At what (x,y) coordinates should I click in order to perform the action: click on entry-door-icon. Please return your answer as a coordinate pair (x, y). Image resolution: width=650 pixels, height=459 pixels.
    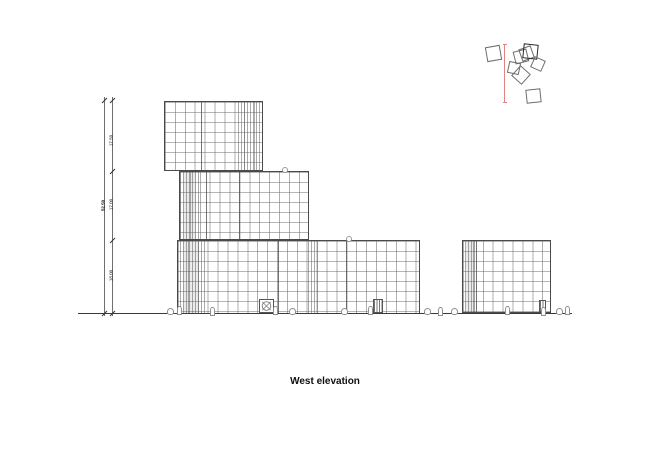
    Looking at the image, I should click on (378, 306).